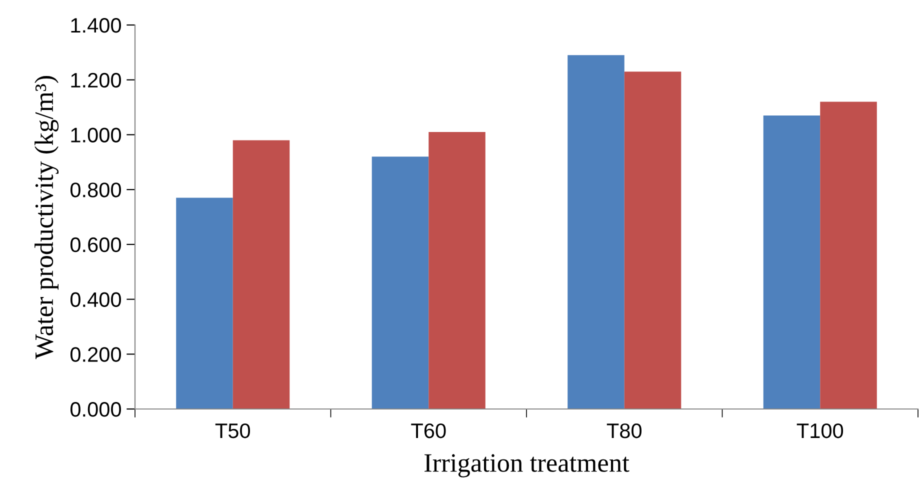 This screenshot has height=500, width=923. Describe the element at coordinates (232, 430) in the screenshot. I see `x-tick-label: T50` at that location.